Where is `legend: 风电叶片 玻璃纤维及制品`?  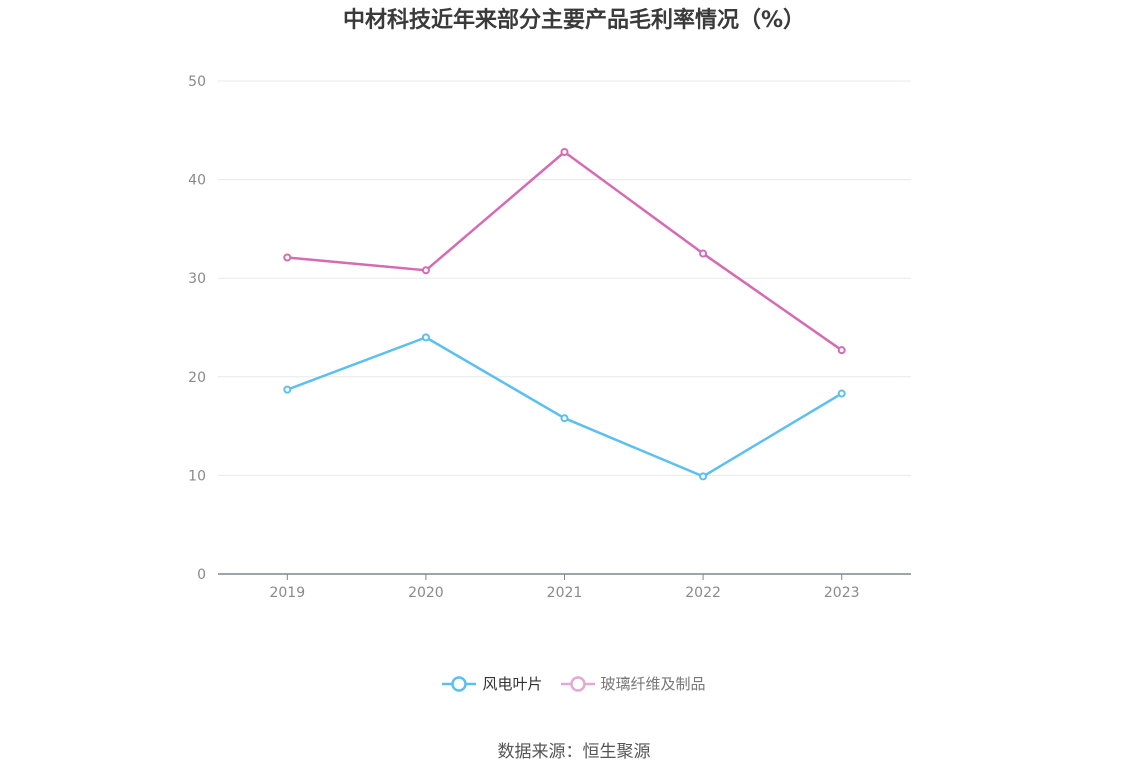
legend: 风电叶片 玻璃纤维及制品 is located at coordinates (574, 683).